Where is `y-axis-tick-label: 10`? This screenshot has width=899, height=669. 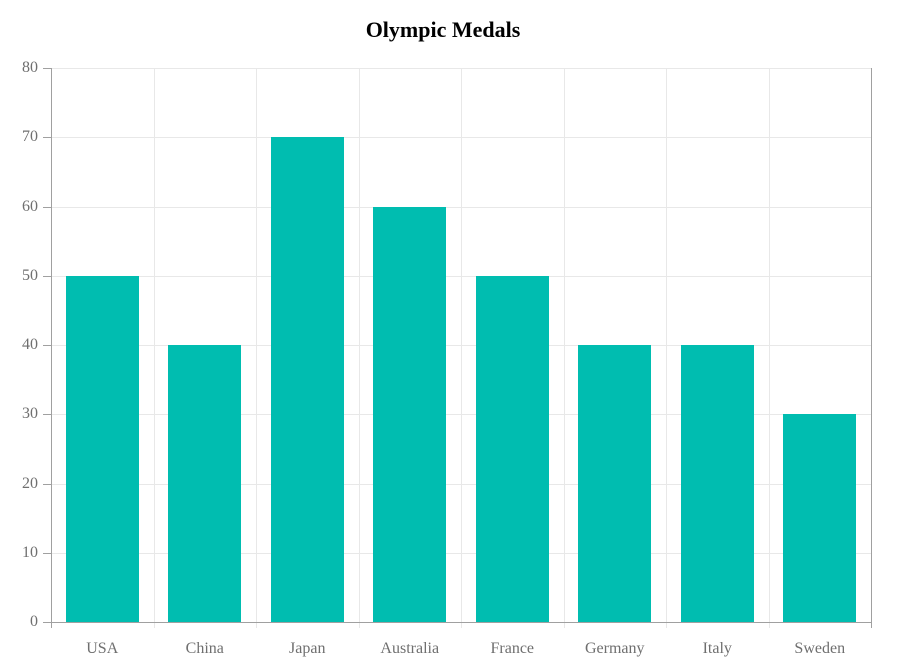
y-axis-tick-label: 10 is located at coordinates (30, 552).